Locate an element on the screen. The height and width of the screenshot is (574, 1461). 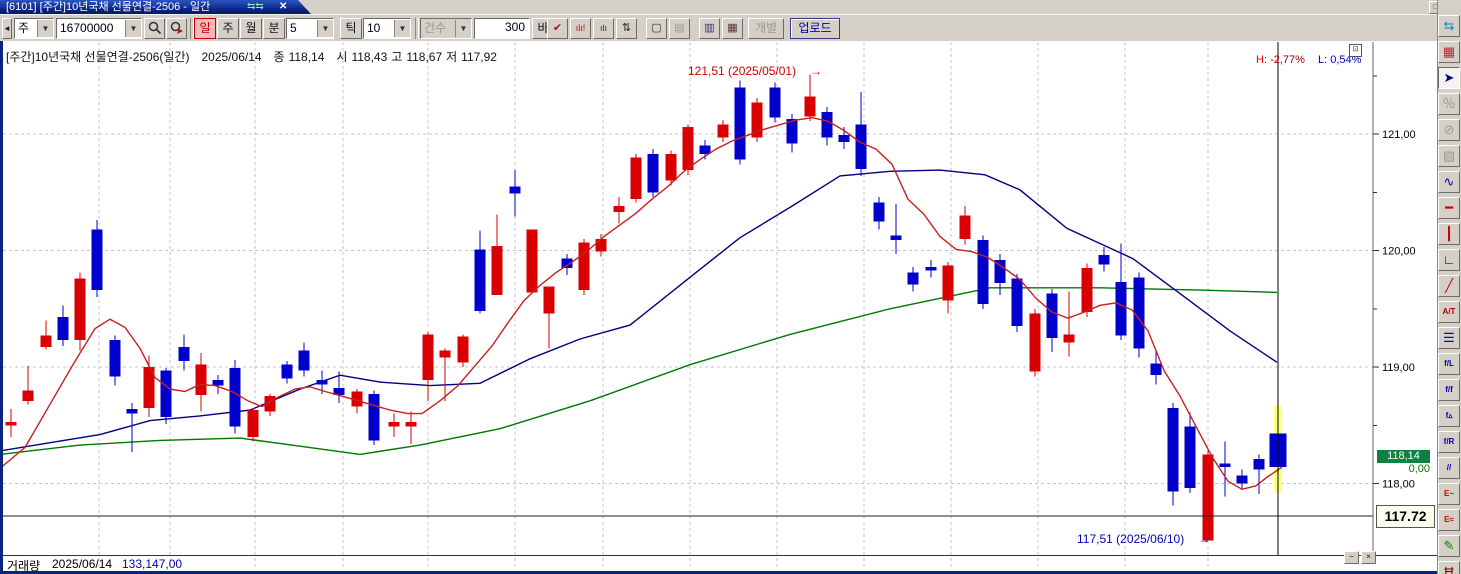
report-icon: ▥ is located at coordinates (709, 28).